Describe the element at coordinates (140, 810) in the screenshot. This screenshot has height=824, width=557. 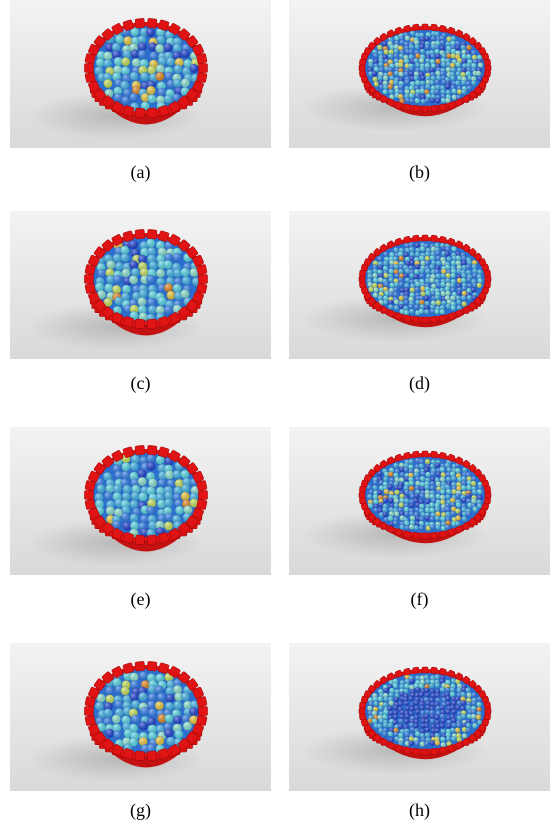
I see `caption-g: (g)` at that location.